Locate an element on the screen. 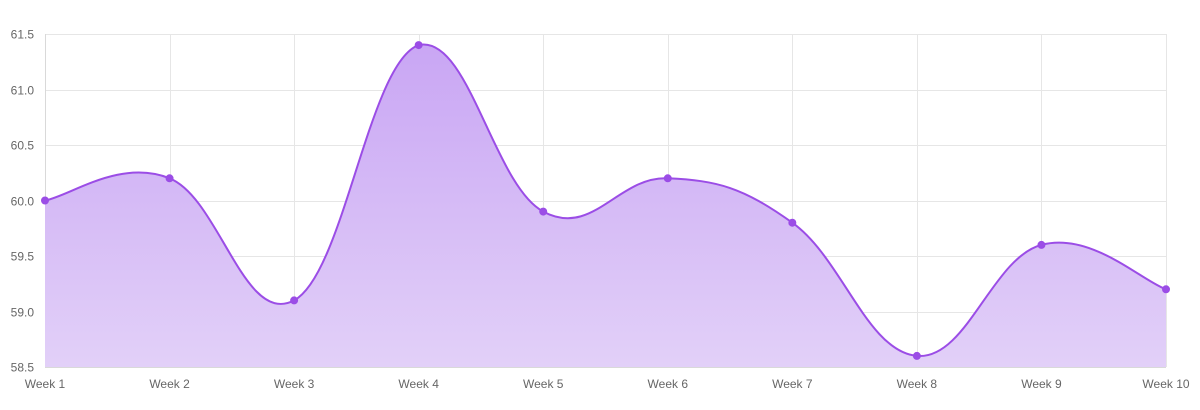 The image size is (1200, 410). y-axis-tick-labels: 58.5 59.0 59.5 60.0 60.5 61.0 61.5 is located at coordinates (23, 201).